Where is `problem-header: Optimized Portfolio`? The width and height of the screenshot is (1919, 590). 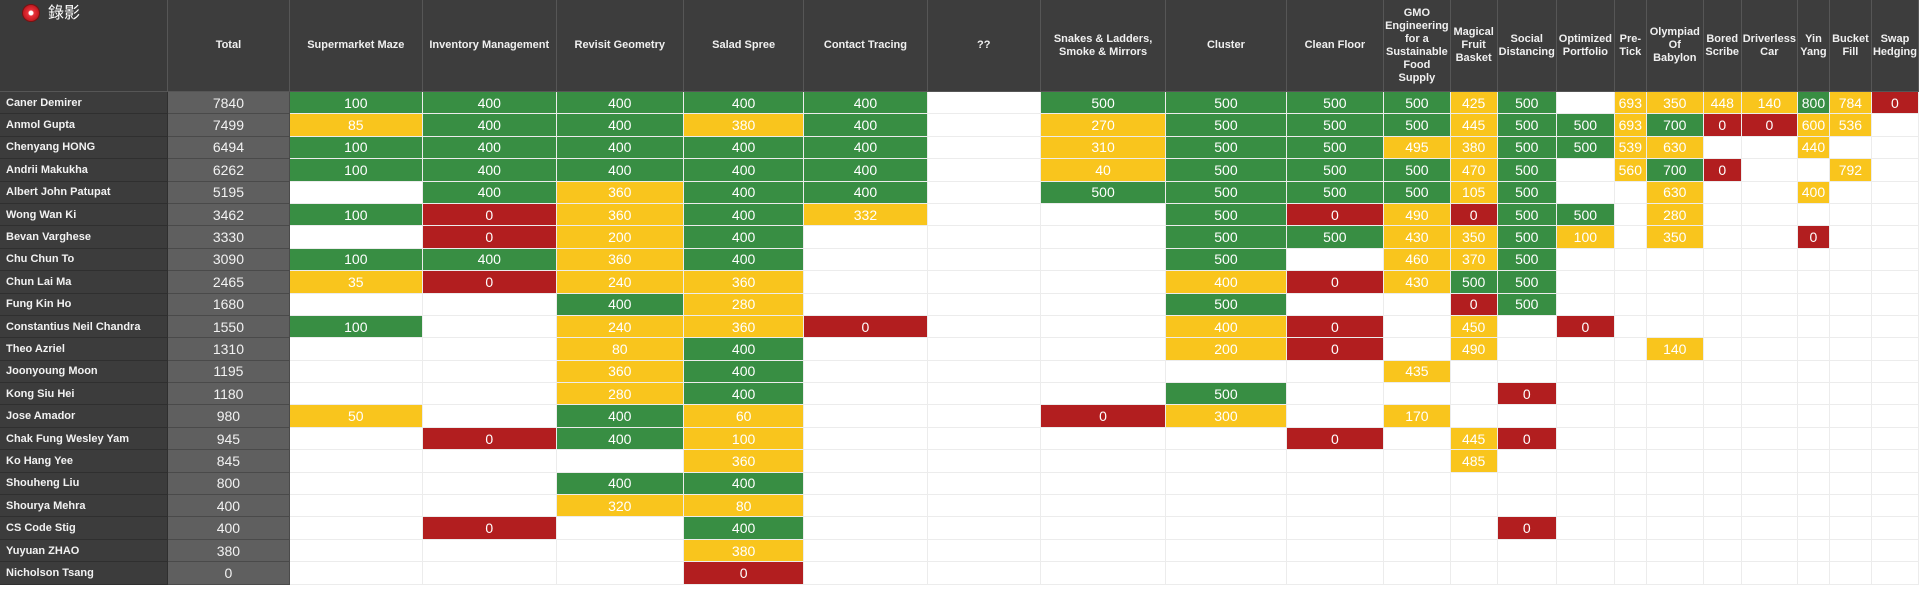 problem-header: Optimized Portfolio is located at coordinates (1585, 46).